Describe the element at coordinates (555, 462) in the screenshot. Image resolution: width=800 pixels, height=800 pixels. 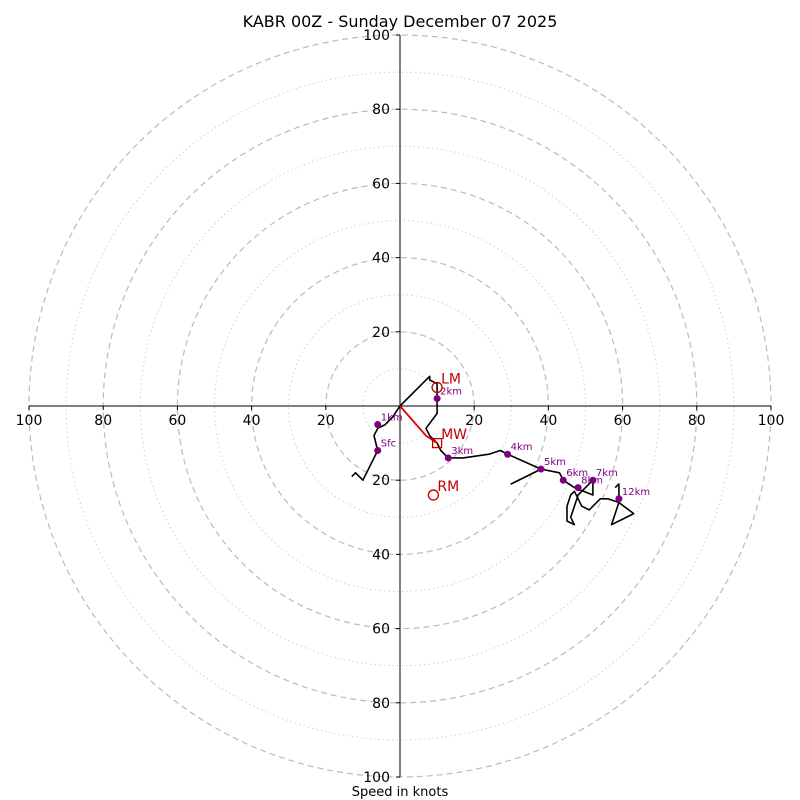
I see `height-label: 5km` at that location.